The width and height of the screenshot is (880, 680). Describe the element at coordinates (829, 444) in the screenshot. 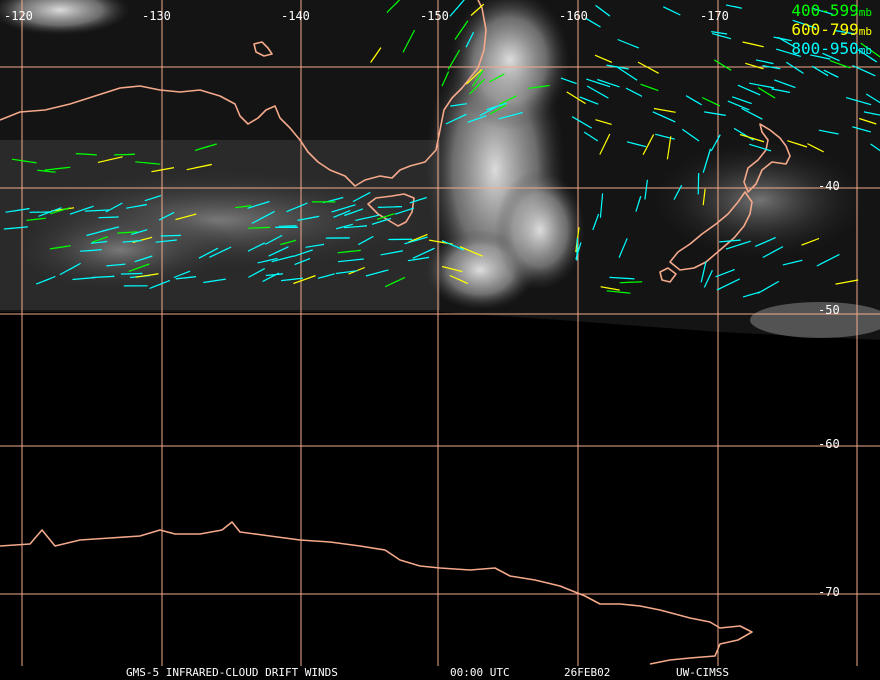

I see `lat-label: -60` at that location.